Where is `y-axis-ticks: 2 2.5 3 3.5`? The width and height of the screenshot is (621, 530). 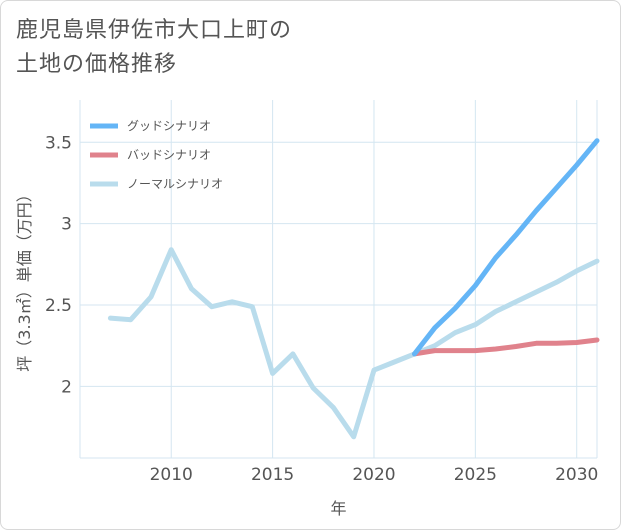
y-axis-ticks: 2 2.5 3 3.5 is located at coordinates (58, 265).